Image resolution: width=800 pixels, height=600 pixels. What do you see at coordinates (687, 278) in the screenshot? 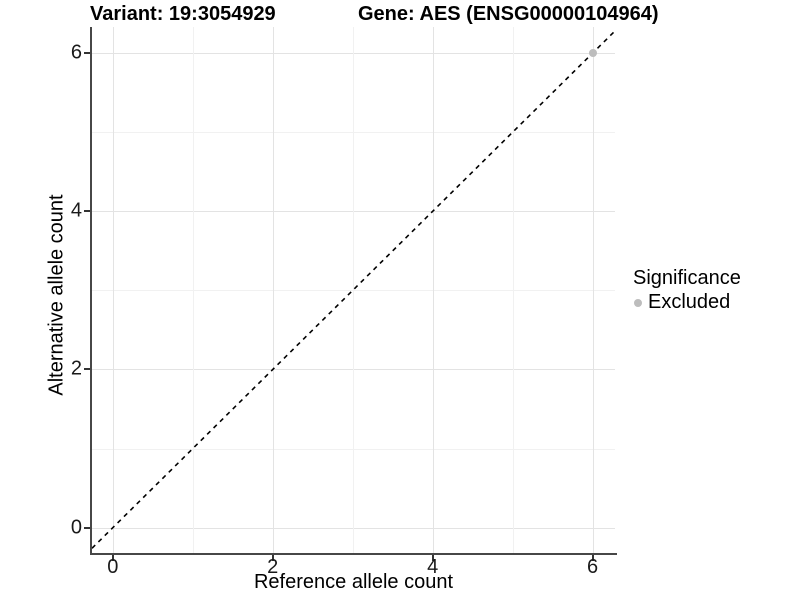
I see `legend-title: Significance` at bounding box center [687, 278].